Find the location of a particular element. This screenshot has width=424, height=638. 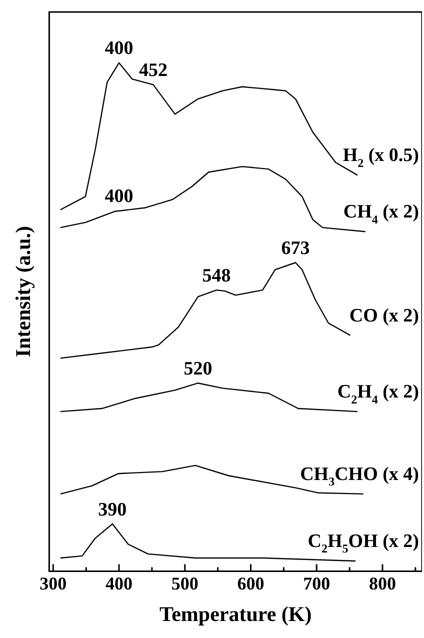

x-axis-title: Temperature (K) is located at coordinates (235, 614).